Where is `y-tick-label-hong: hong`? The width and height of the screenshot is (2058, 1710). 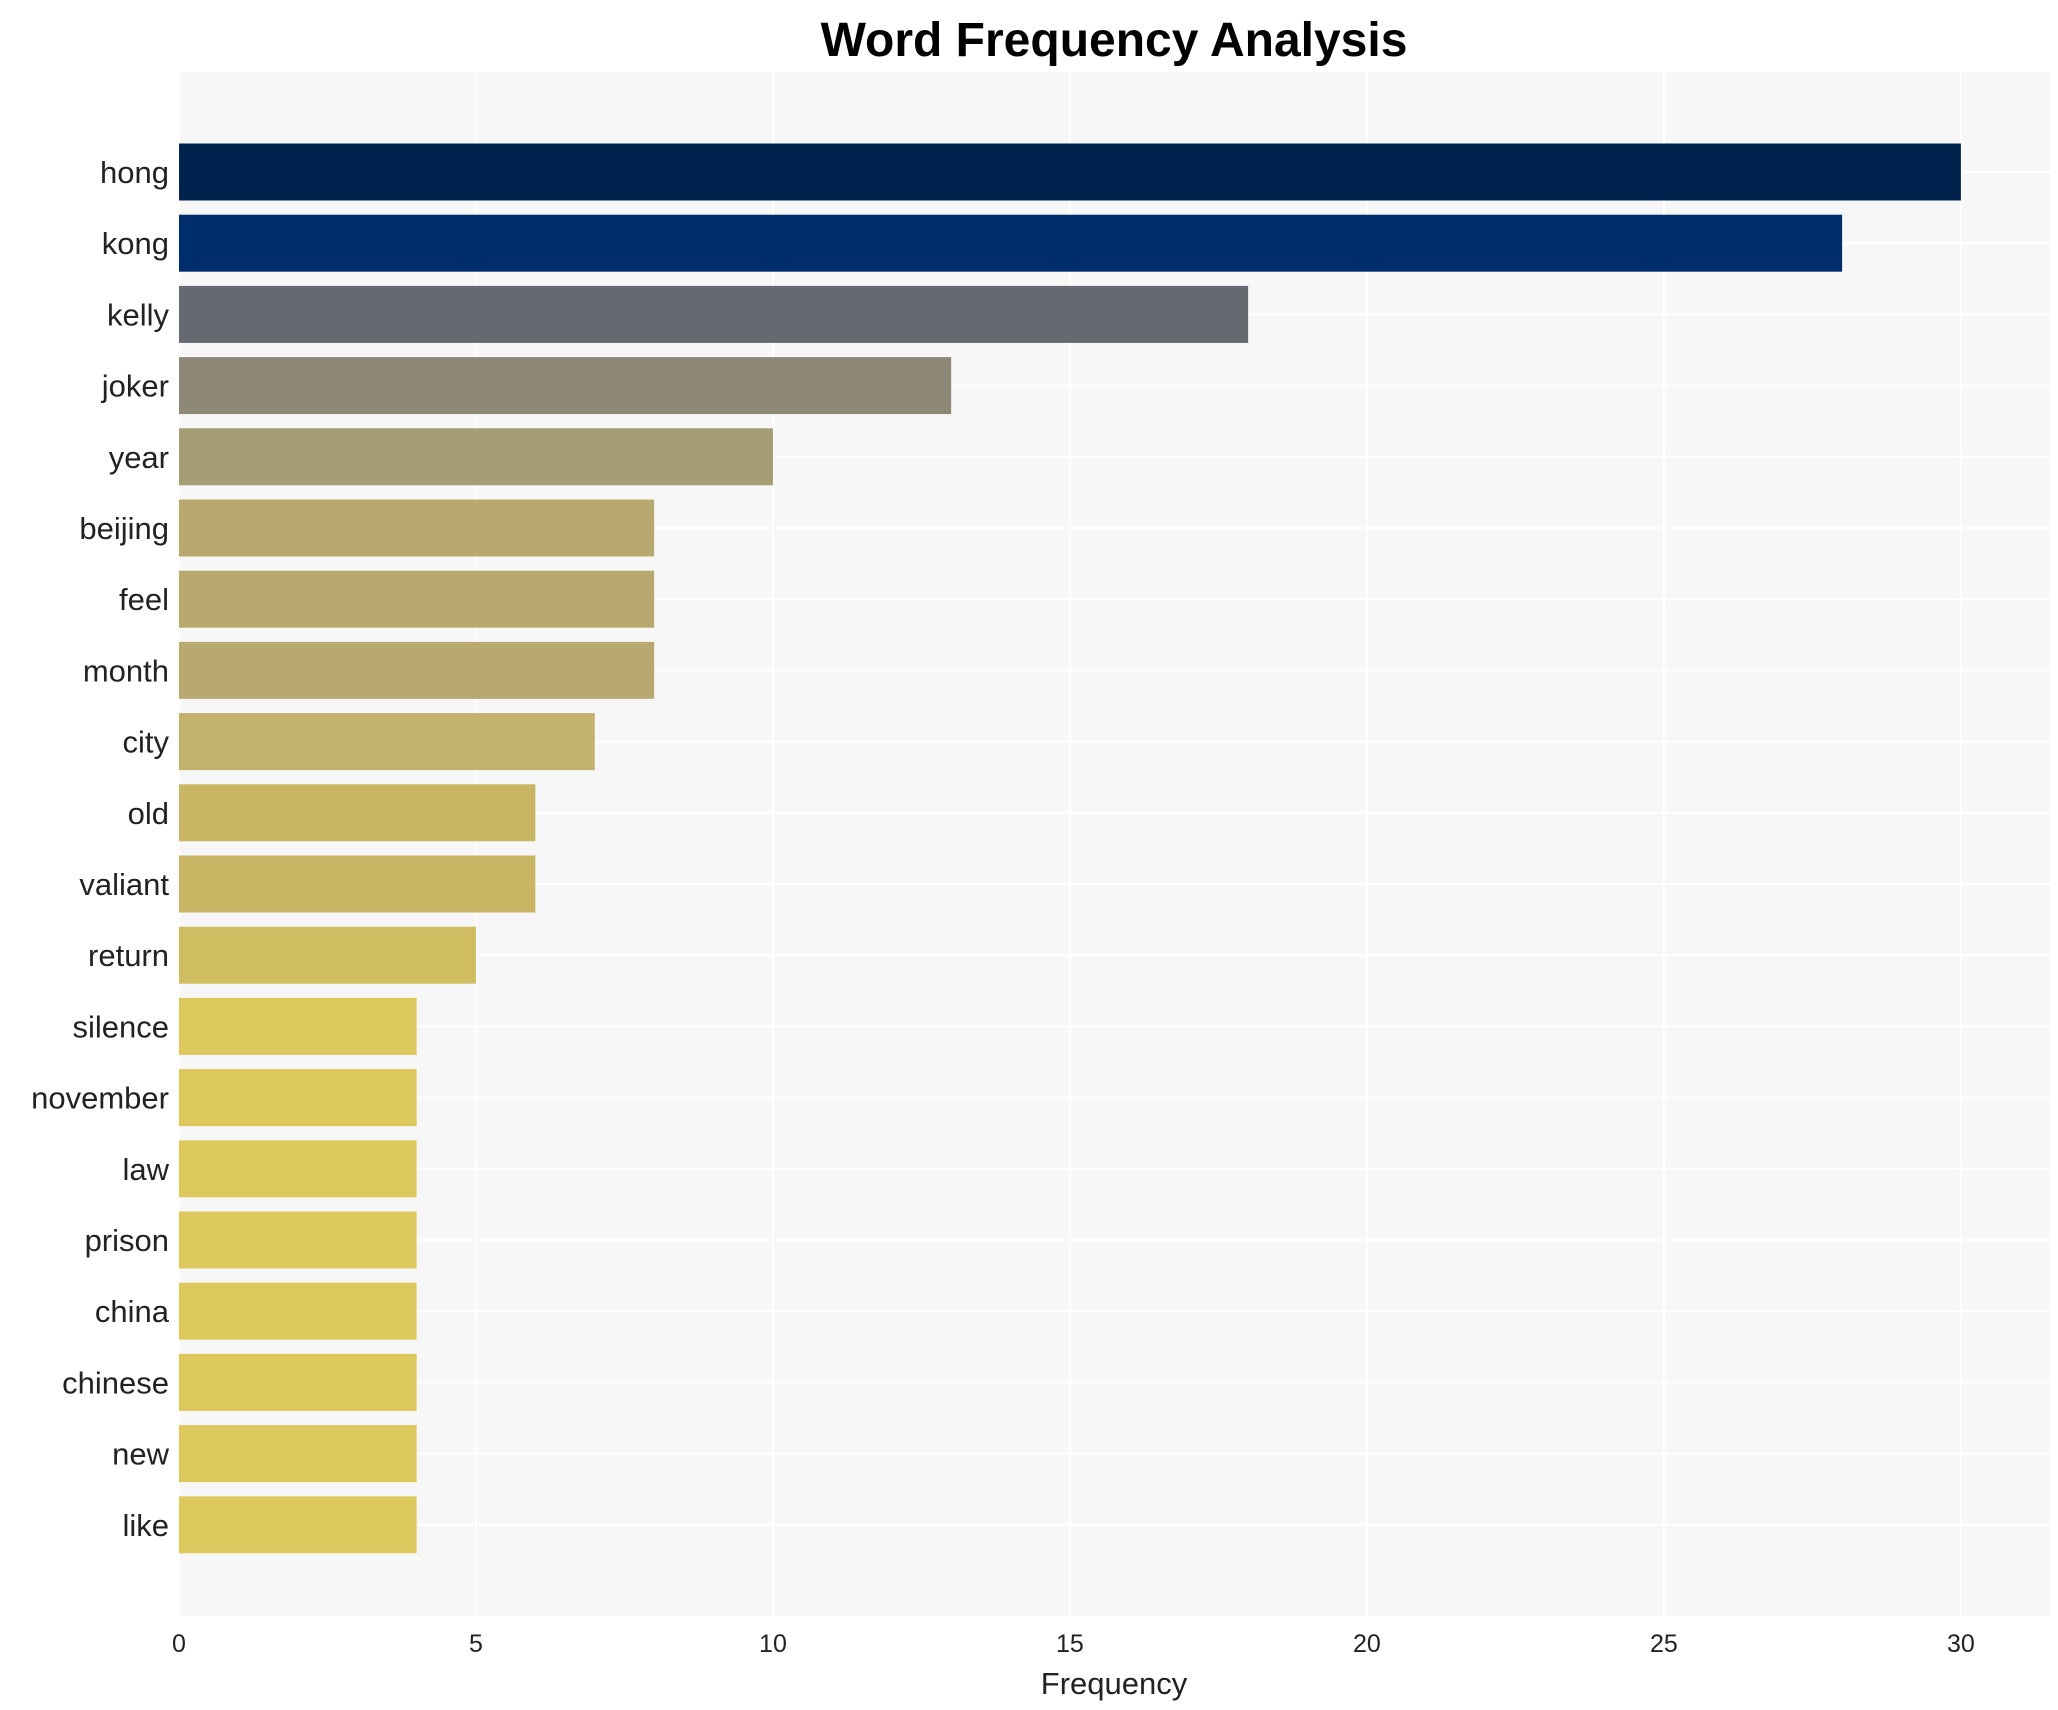 y-tick-label-hong: hong is located at coordinates (134, 172).